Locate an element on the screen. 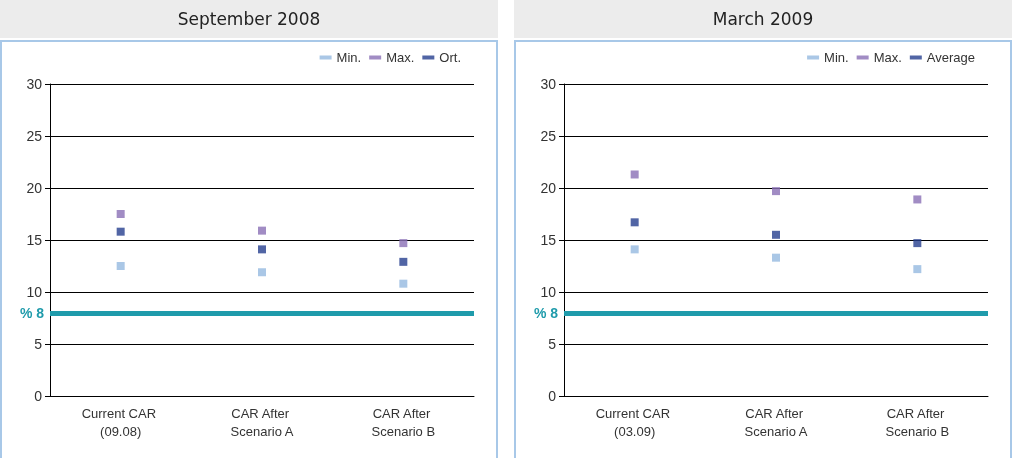  chart-title: March 2009 is located at coordinates (763, 19).